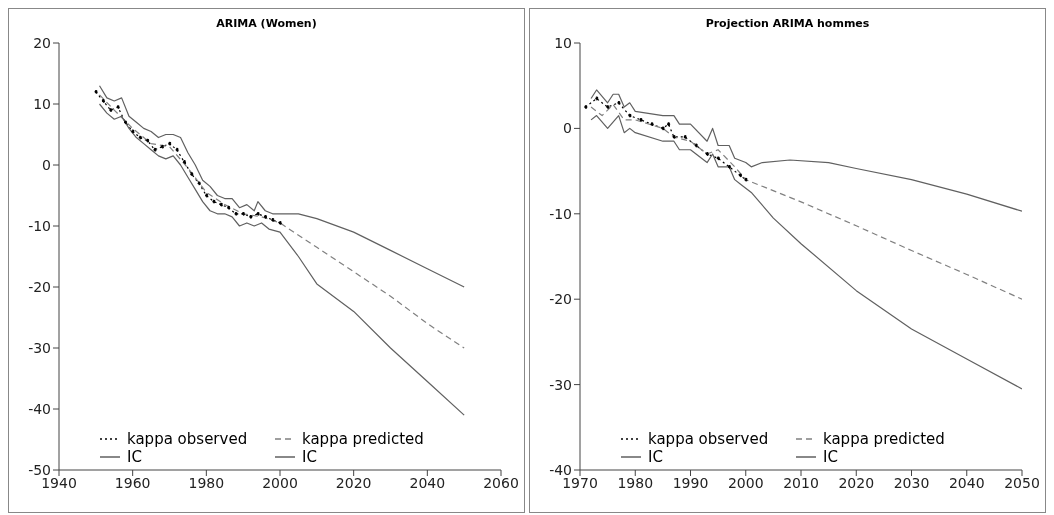  I want to click on x-tick-label: 1960, so click(132, 482).